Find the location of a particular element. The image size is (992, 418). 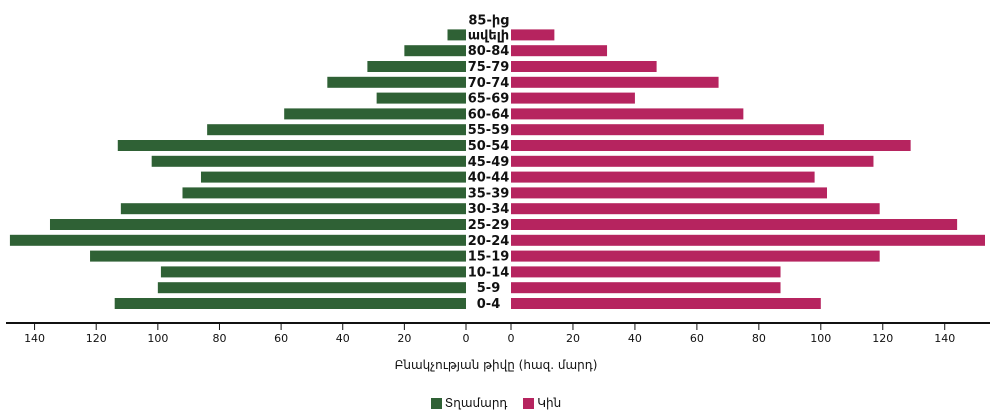

x-tick-label-left-20: 20 is located at coordinates (404, 338).